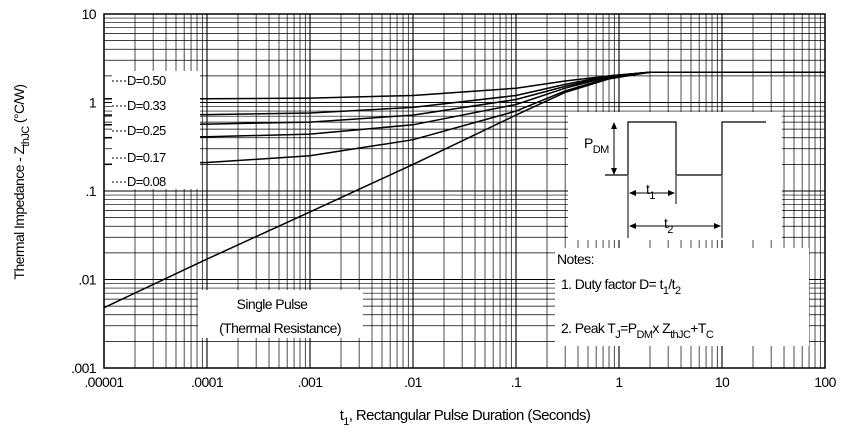  Describe the element at coordinates (596, 145) in the screenshot. I see `pdm-label: PDM` at that location.